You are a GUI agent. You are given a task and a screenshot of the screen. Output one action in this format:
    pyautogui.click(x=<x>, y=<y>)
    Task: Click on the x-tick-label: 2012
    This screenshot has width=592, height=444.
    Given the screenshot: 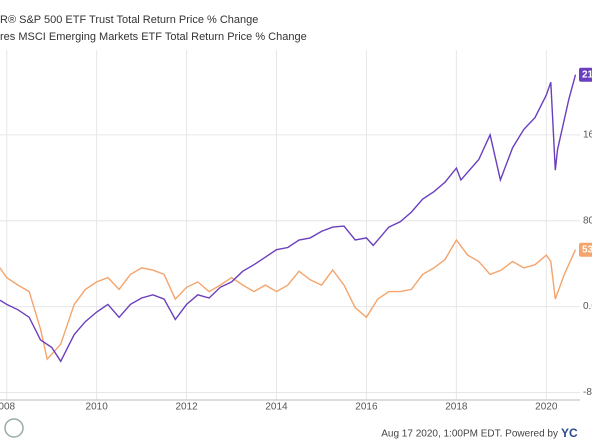 What is the action you would take?
    pyautogui.click(x=186, y=407)
    